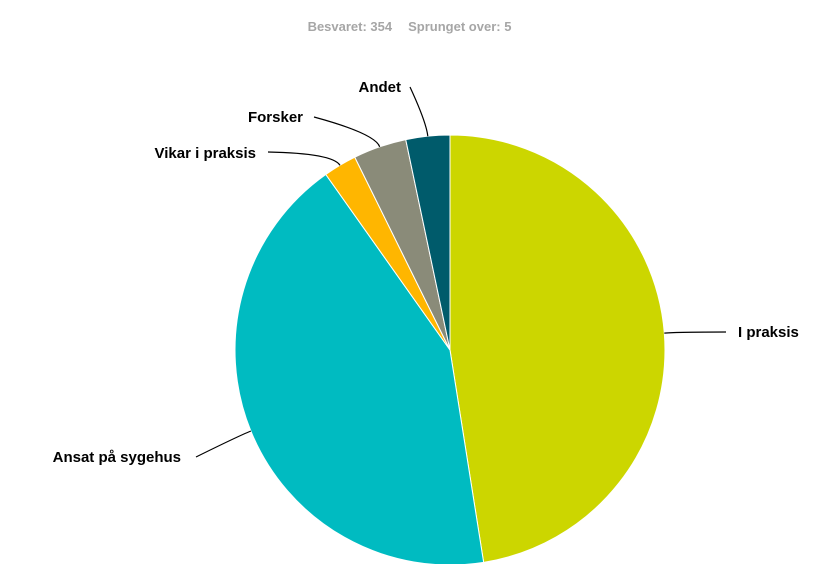 The image size is (819, 564). I want to click on slice-label-i-praksis: I praksis, so click(768, 332).